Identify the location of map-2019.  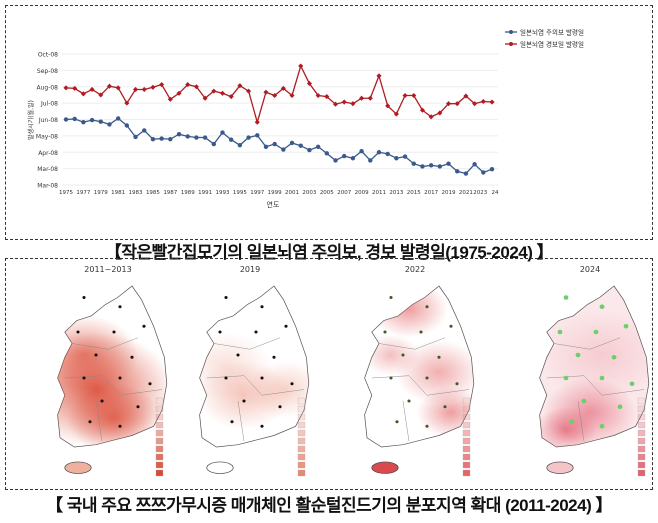
(254, 379).